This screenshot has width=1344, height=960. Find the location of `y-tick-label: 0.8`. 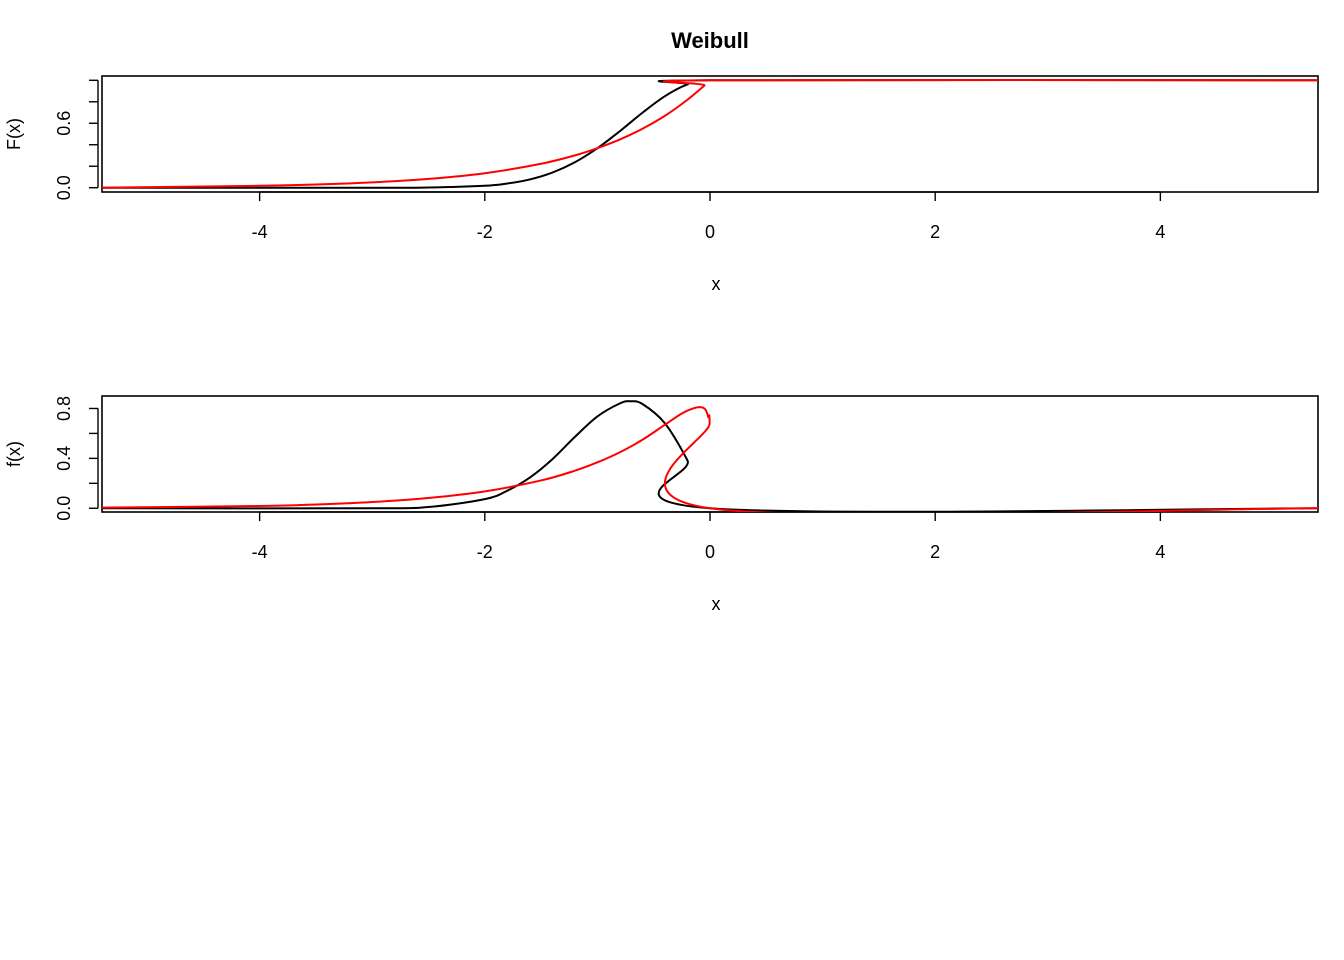

y-tick-label: 0.8 is located at coordinates (64, 408).